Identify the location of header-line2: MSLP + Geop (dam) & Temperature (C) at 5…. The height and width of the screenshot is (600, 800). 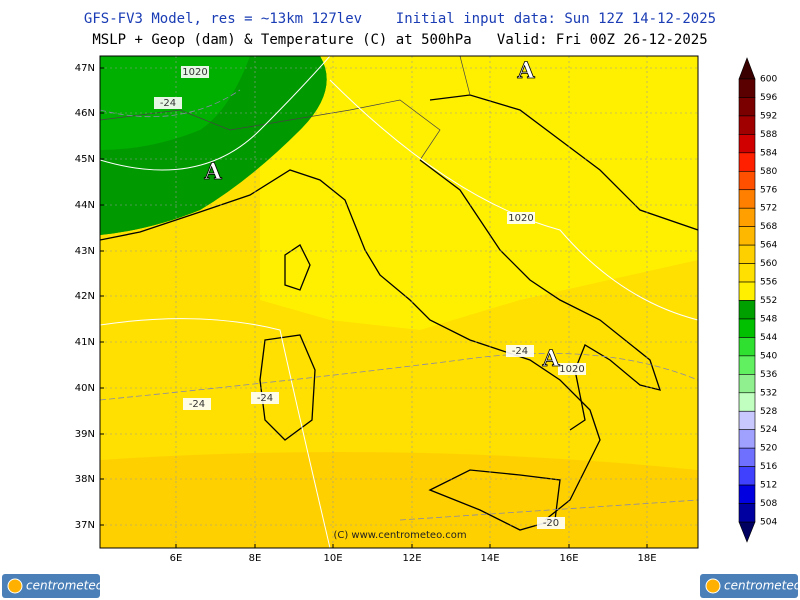
(399, 40).